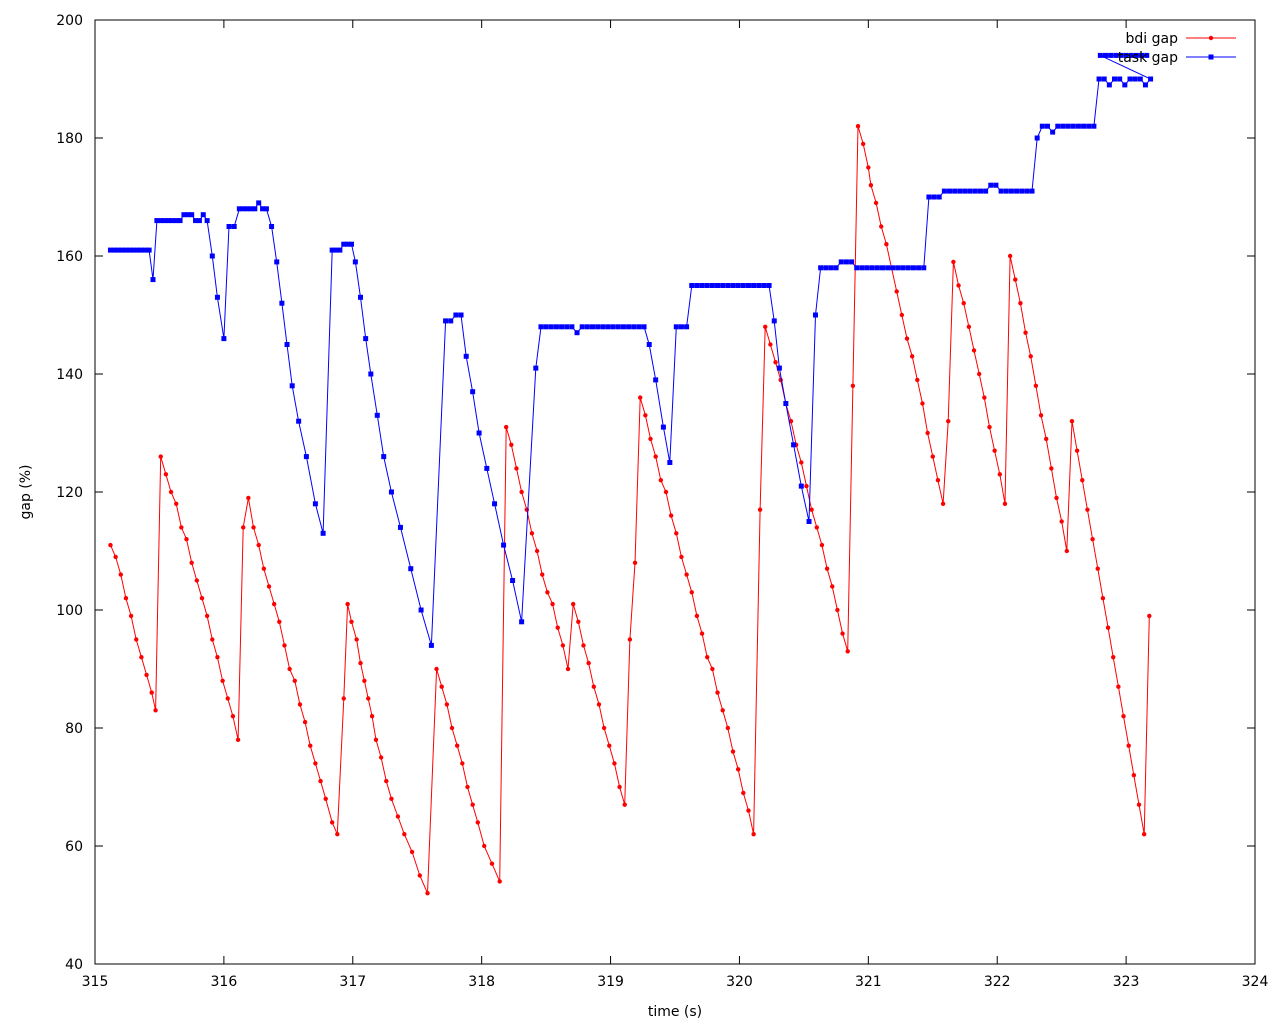 This screenshot has width=1280, height=1024. I want to click on y-tick-label: 180, so click(69, 139).